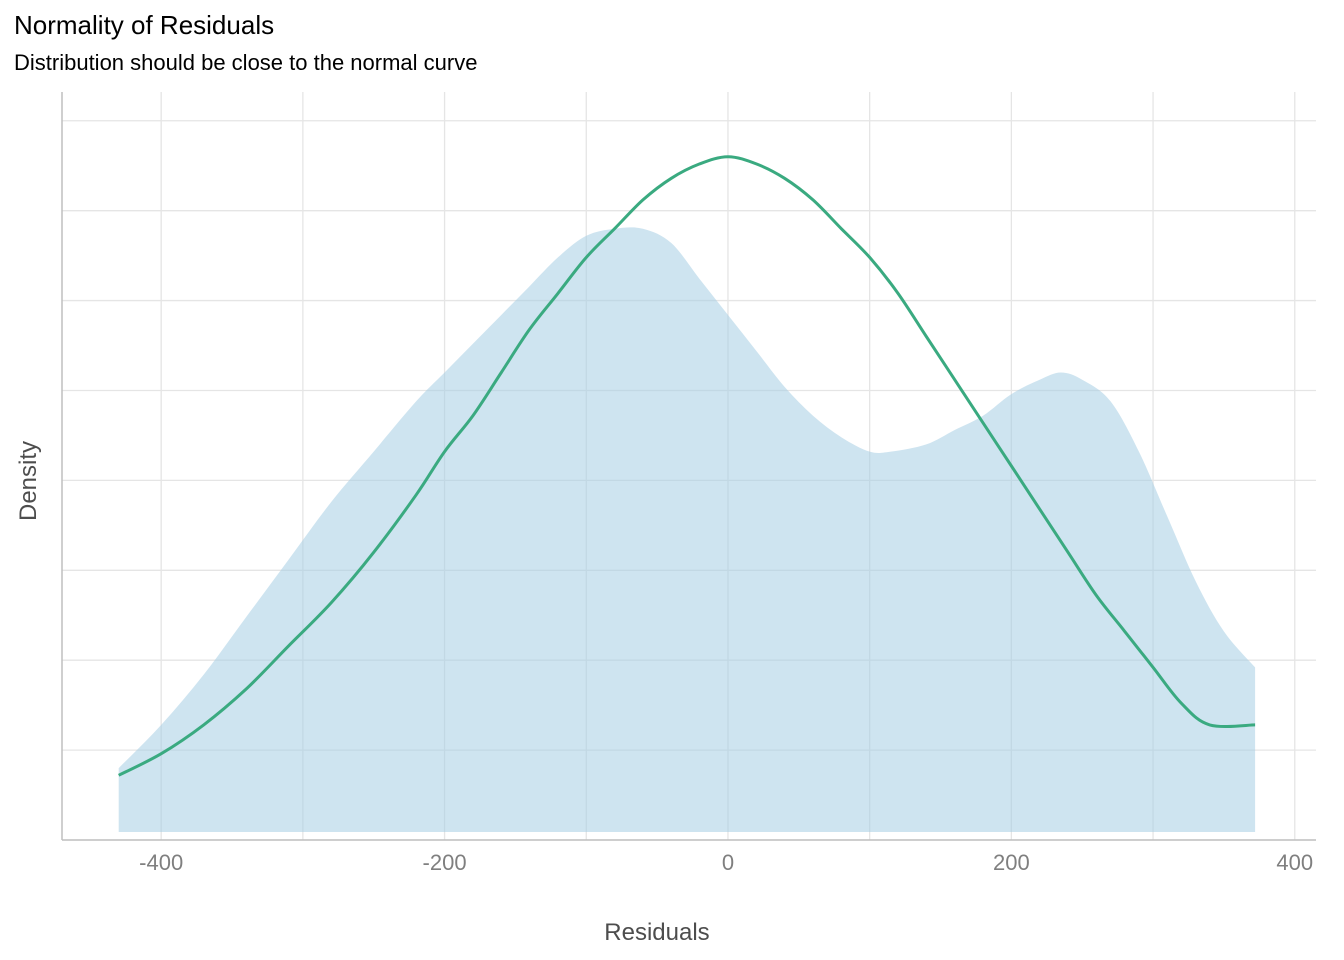 This screenshot has height=960, width=1344. I want to click on x-tick-label: 400, so click(1294, 862).